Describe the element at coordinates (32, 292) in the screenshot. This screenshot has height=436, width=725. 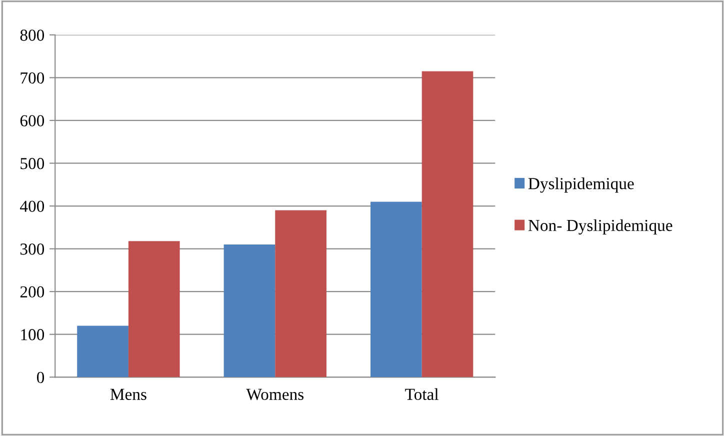
I see `y-tick-label: 200` at that location.